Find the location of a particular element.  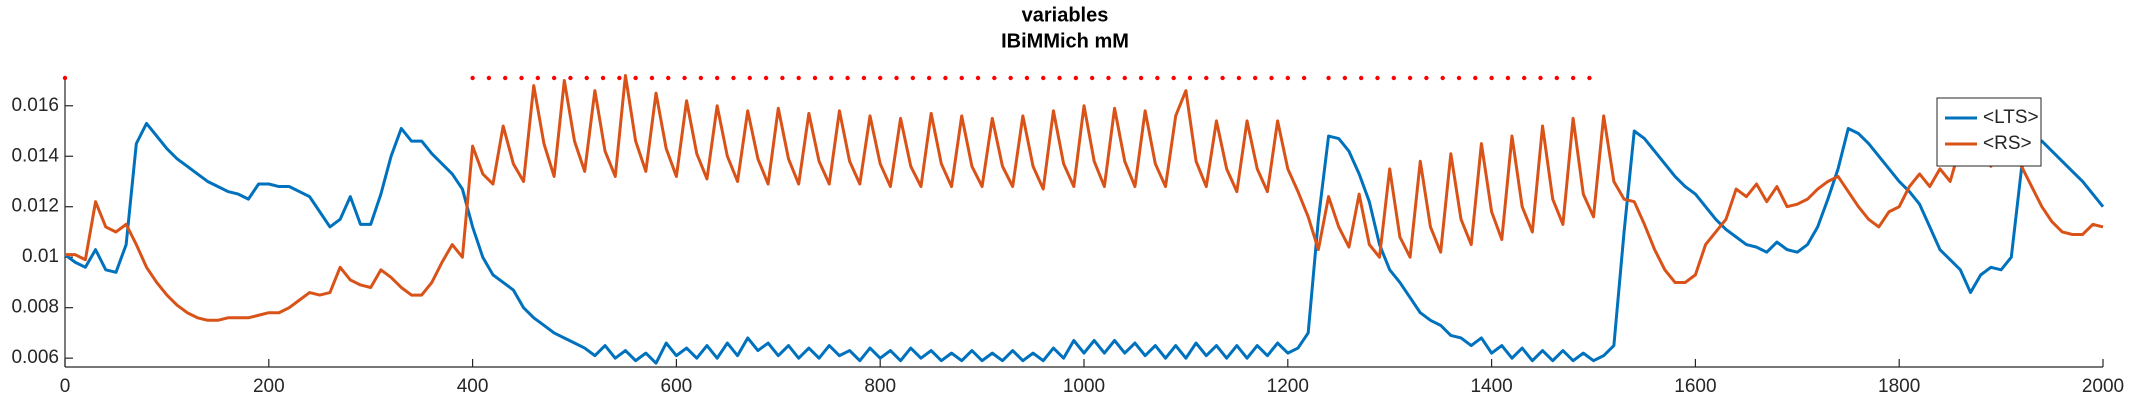

x-tick-label: 2000 is located at coordinates (2103, 386).